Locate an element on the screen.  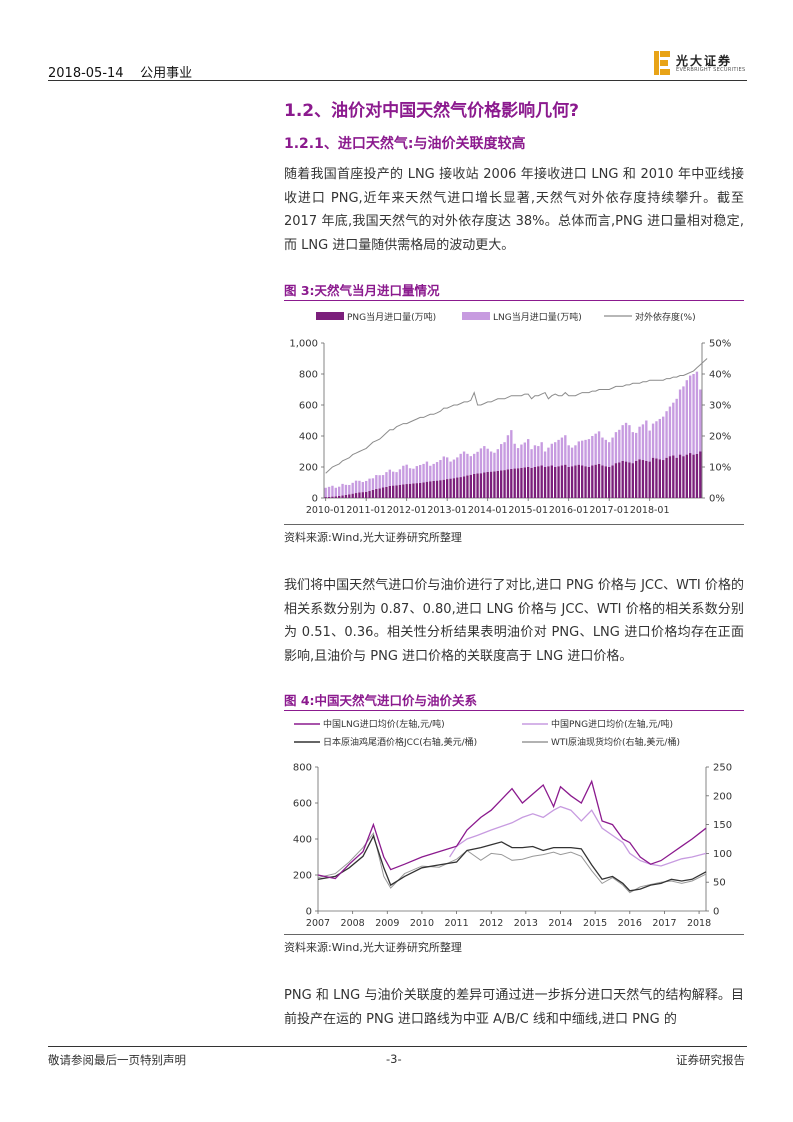
logo-mark-icon is located at coordinates (662, 63).